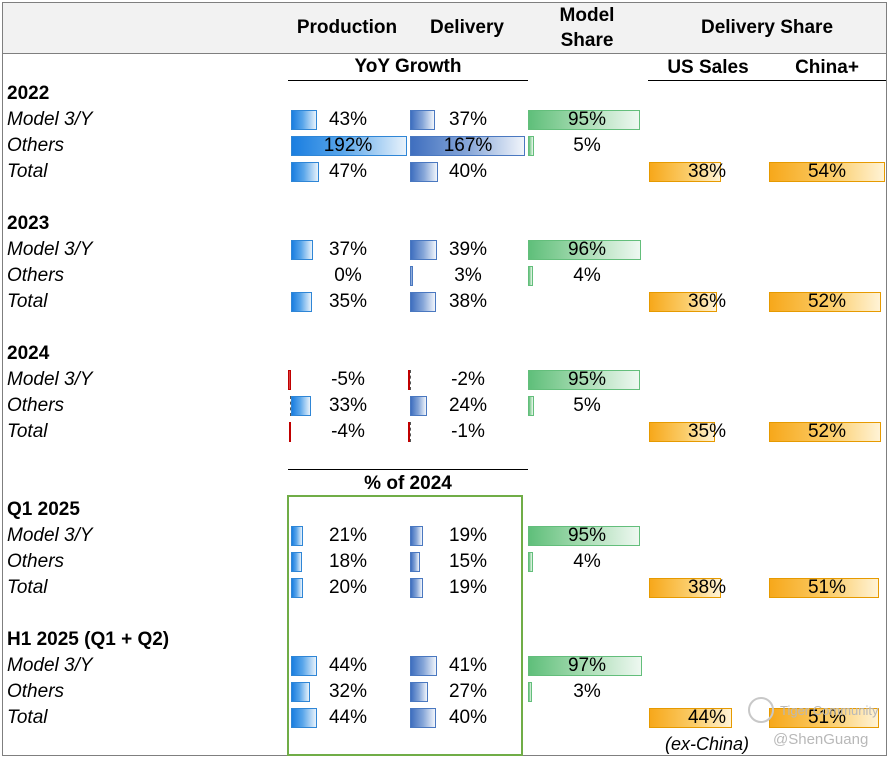 This screenshot has height=760, width=891. I want to click on us-sales-value: 36%, so click(707, 301).